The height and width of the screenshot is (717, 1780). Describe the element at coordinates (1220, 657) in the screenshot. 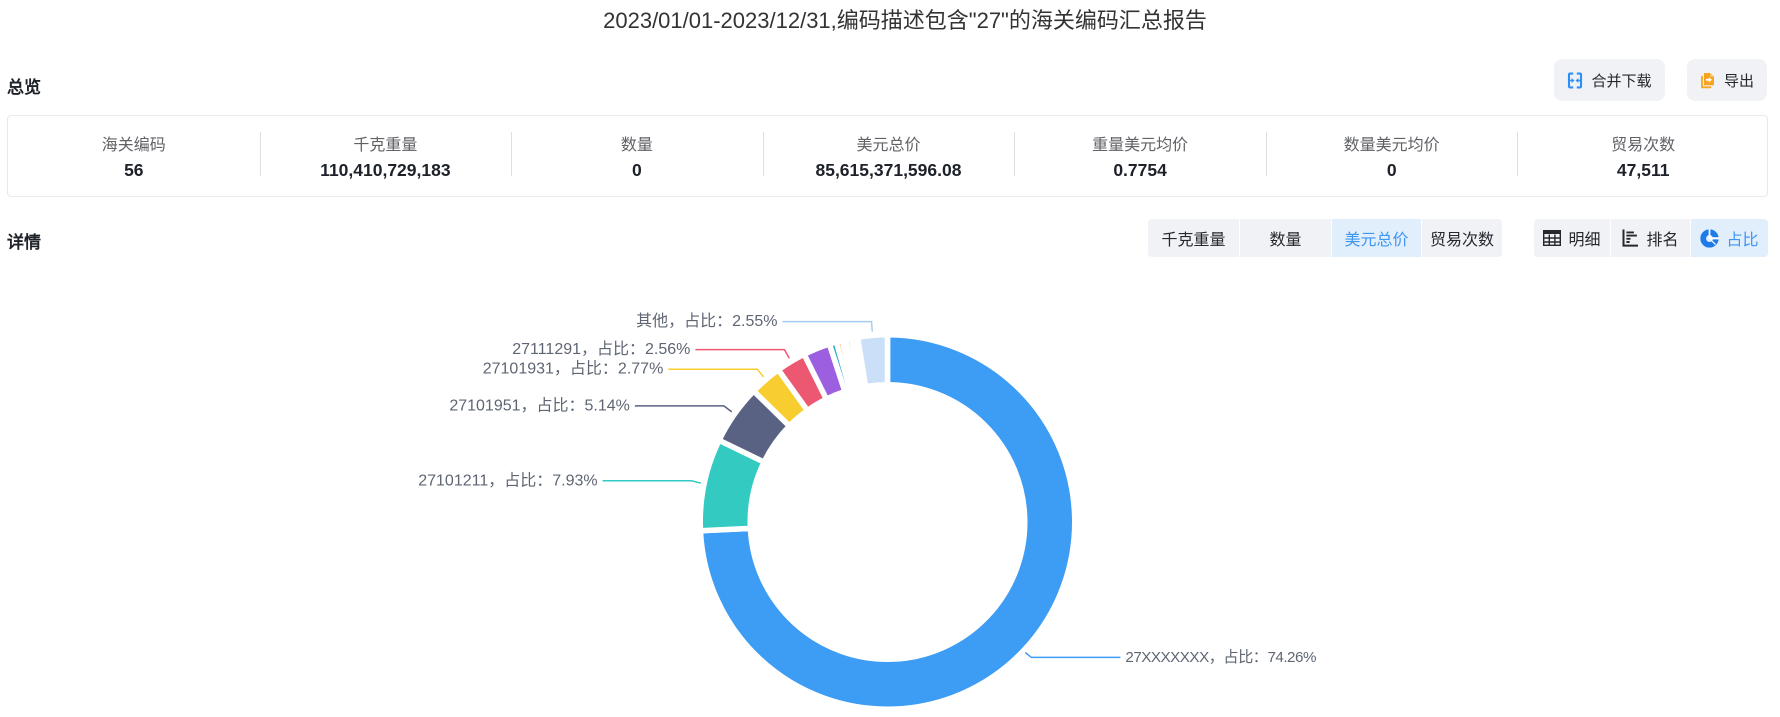

I see `svg-text: 27XXXXXXX，占比：74.26%` at that location.